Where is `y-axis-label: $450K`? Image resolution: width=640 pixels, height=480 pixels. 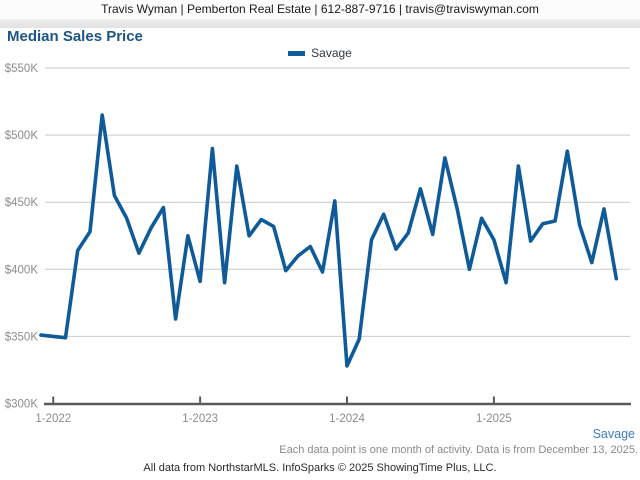
y-axis-label: $450K is located at coordinates (22, 203).